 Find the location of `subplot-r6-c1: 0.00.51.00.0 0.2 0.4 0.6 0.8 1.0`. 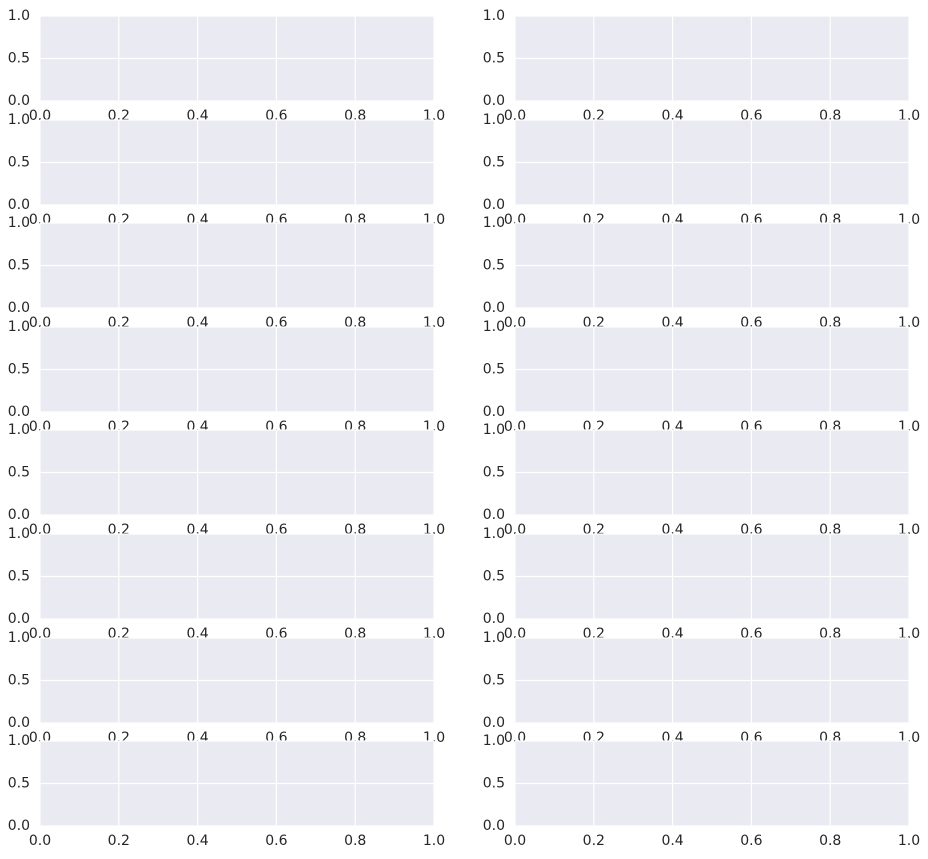

subplot-r6-c1: 0.00.51.00.0 0.2 0.4 0.6 0.8 1.0 is located at coordinates (226, 584).